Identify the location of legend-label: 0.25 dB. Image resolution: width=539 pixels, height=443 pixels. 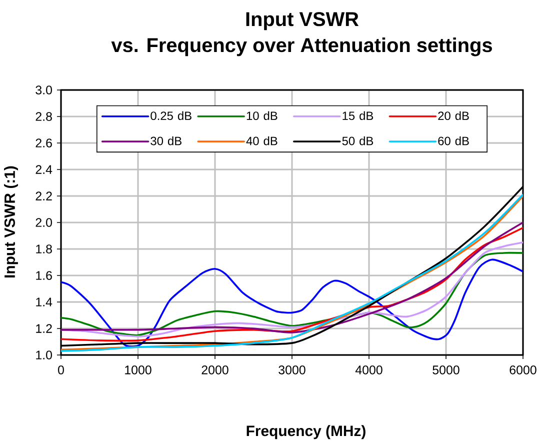
(171, 115).